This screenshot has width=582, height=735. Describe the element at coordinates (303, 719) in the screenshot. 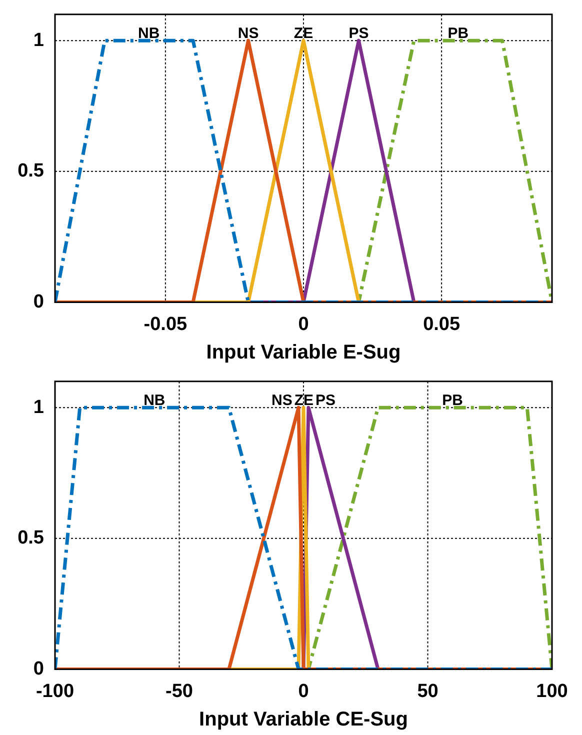

I see `x-axis-title: Input Variable CE-Sug` at that location.